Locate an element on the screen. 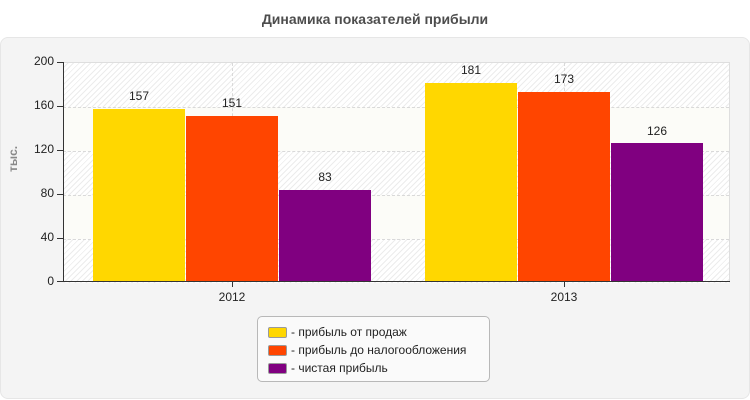  bar-2013-net-profit is located at coordinates (657, 212).